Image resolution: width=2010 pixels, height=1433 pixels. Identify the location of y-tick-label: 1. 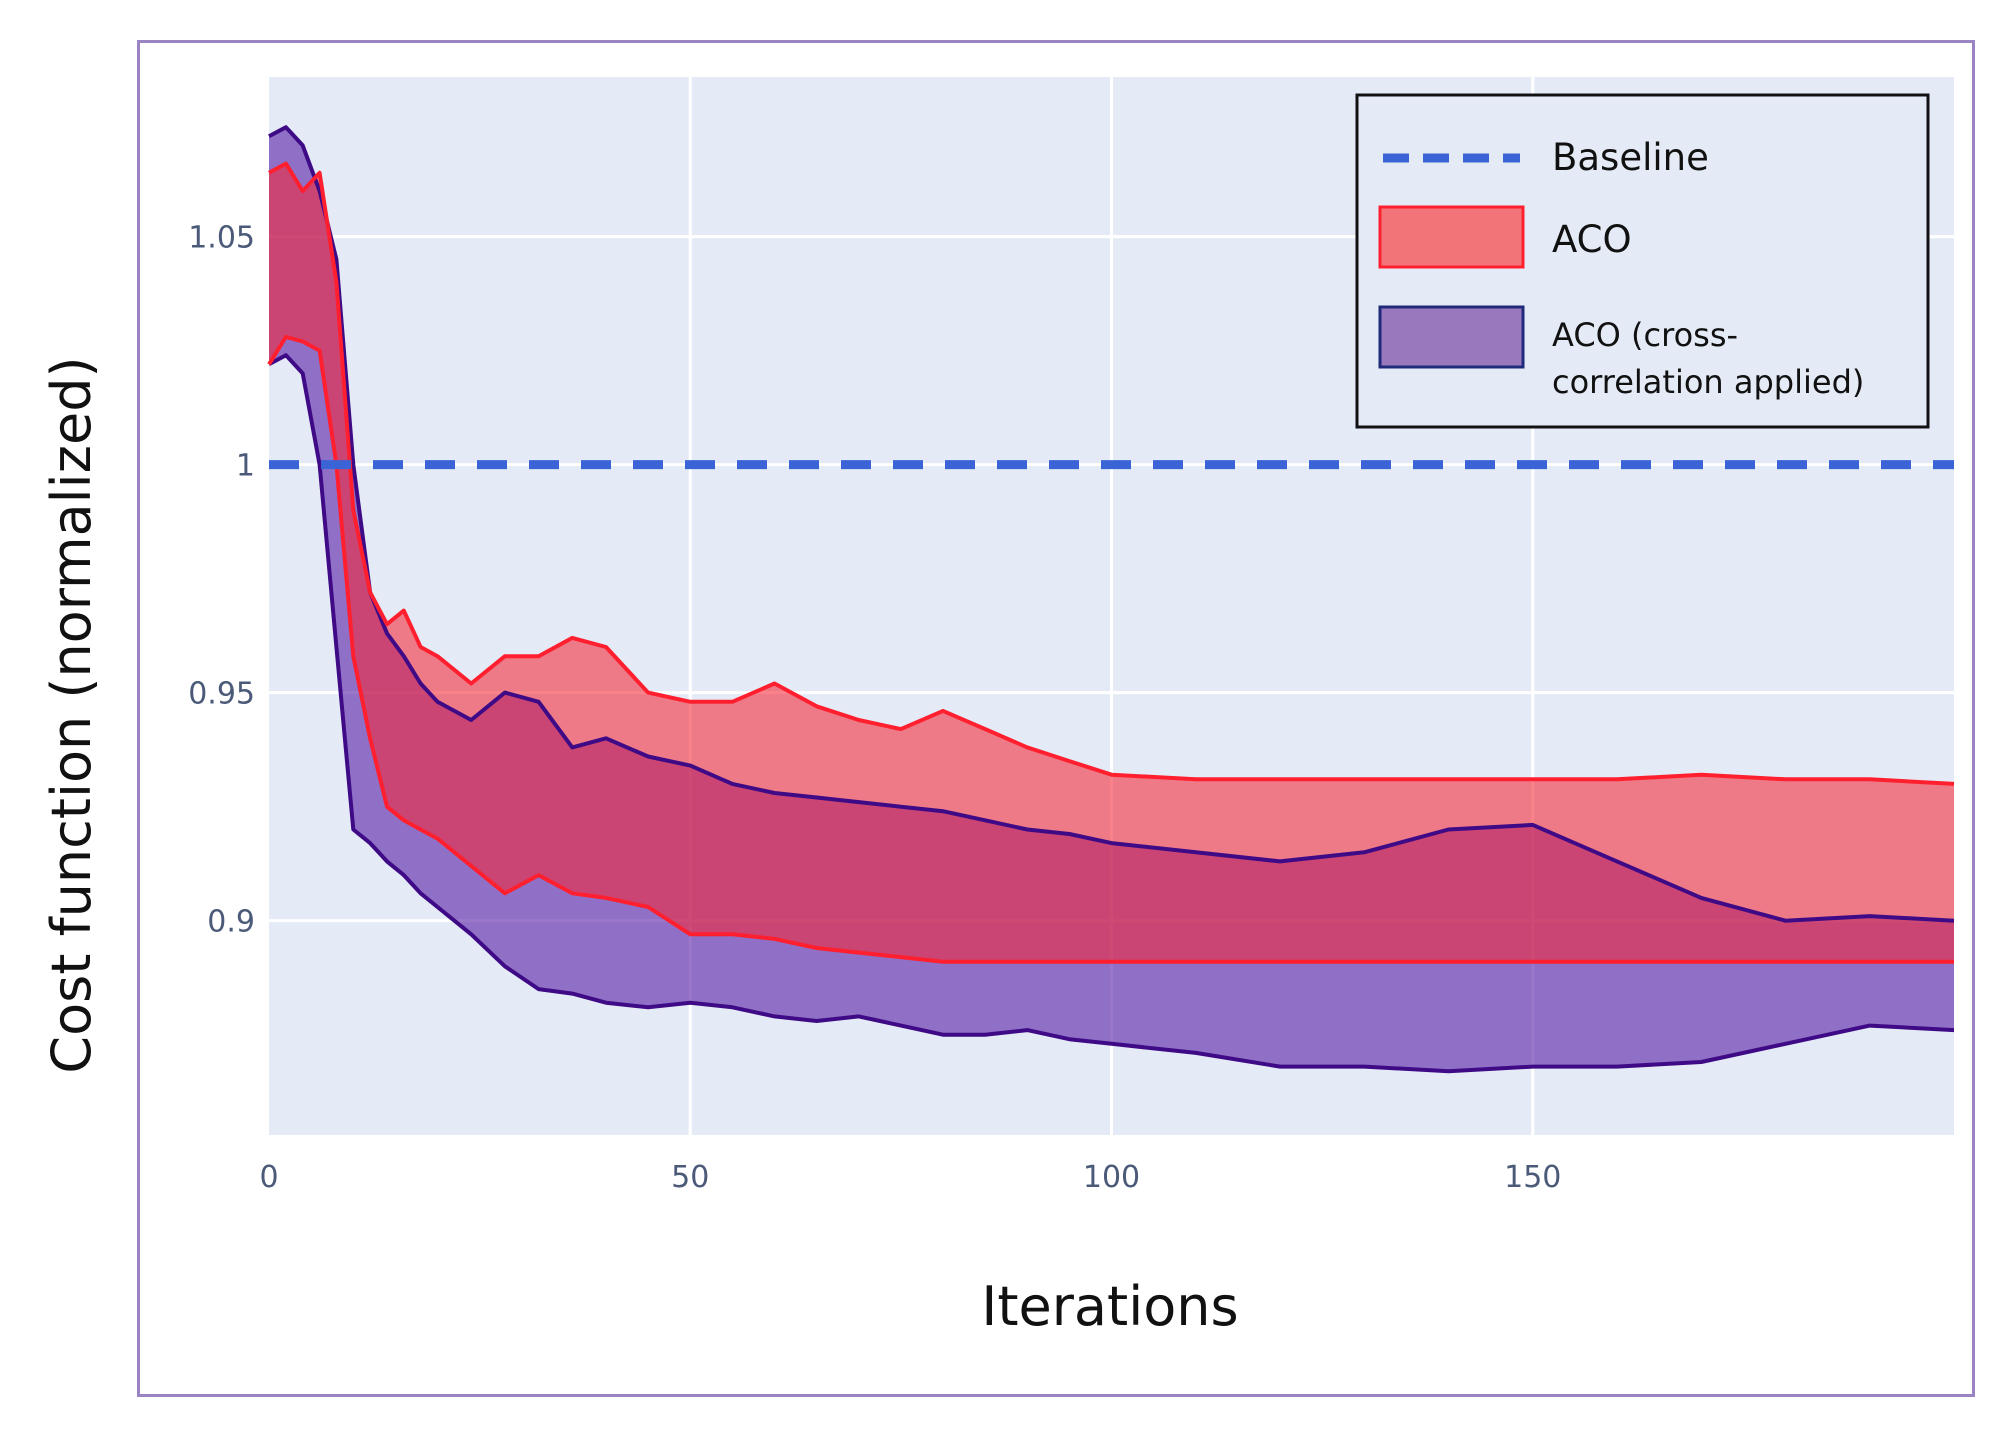
(245, 466).